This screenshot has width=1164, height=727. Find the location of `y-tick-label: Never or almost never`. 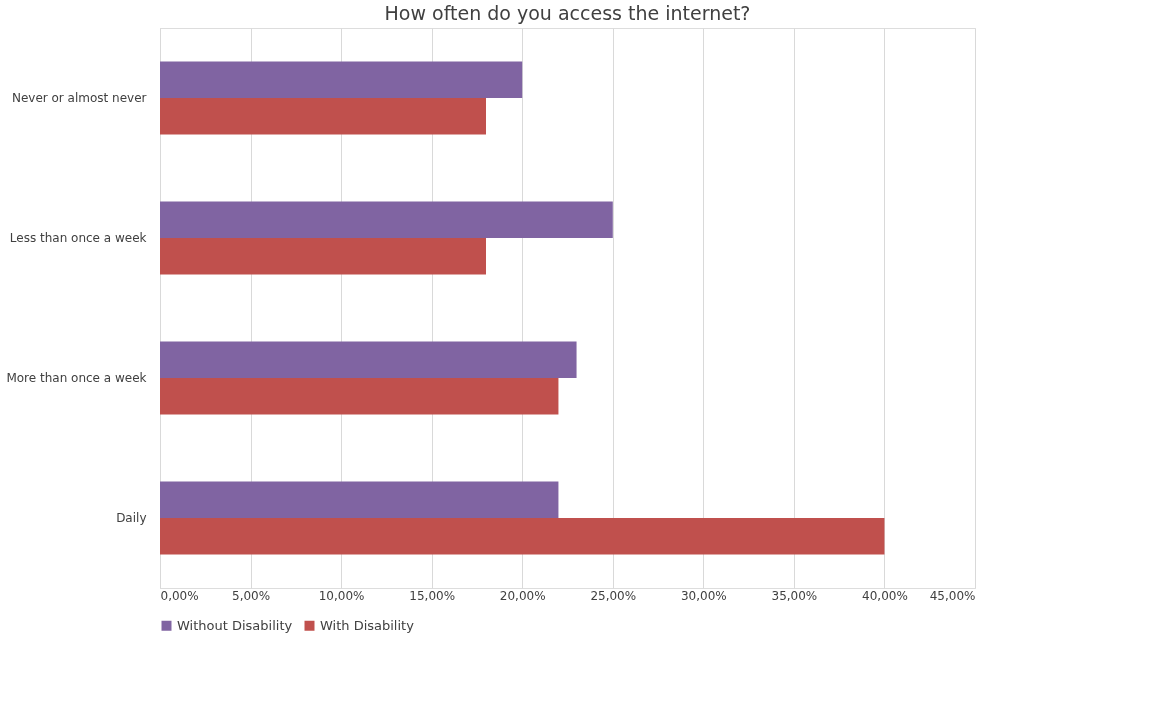

y-tick-label: Never or almost never is located at coordinates (79, 98).